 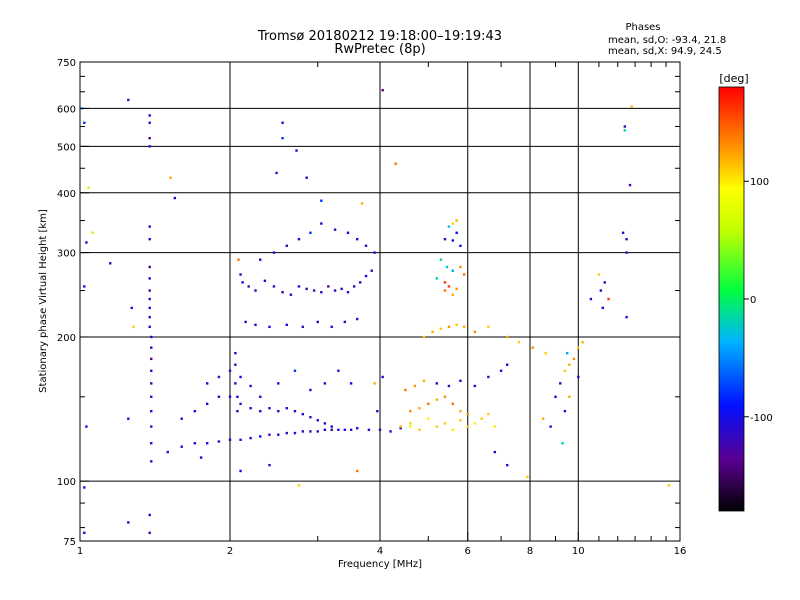 I want to click on stats-line-x: mean, sd,X: 94.9, 24.5, so click(x=665, y=51).